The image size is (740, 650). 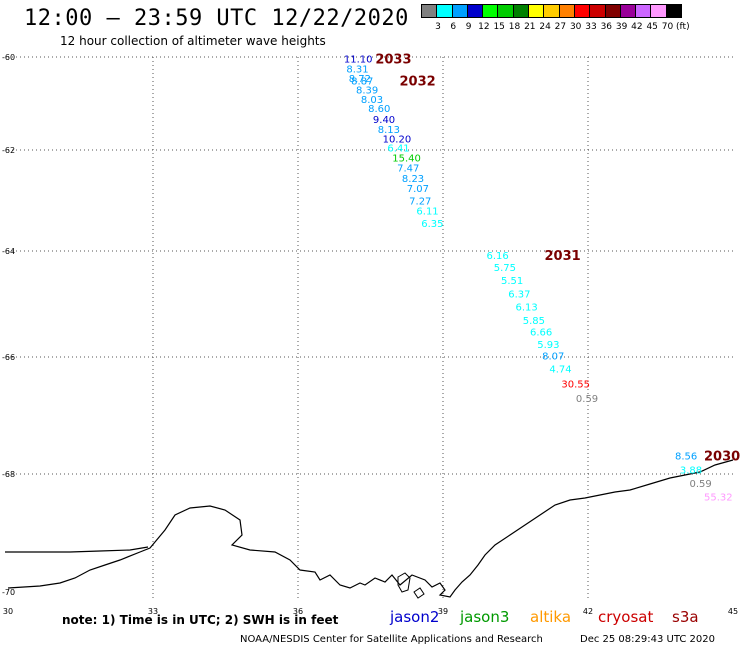 What do you see at coordinates (519, 294) in the screenshot?
I see `wave-height-value: 6.37` at bounding box center [519, 294].